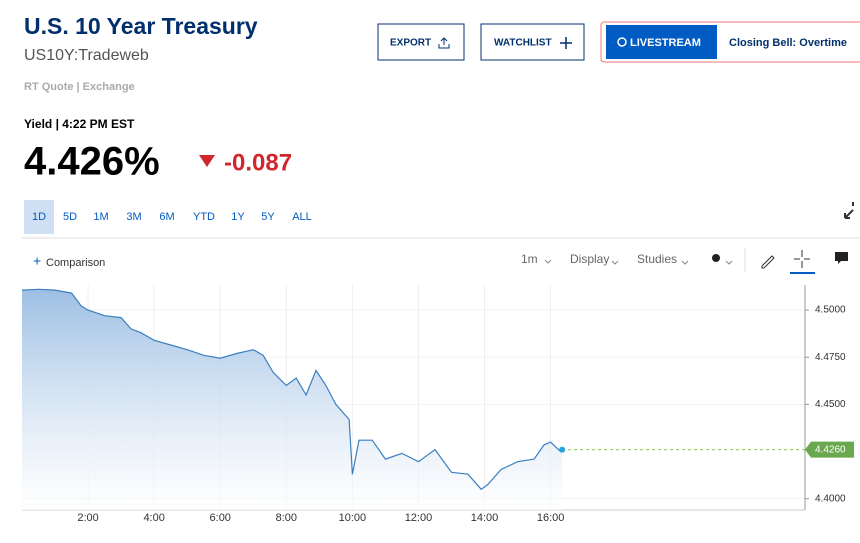 This screenshot has width=860, height=543. What do you see at coordinates (830, 498) in the screenshot?
I see `y-tick-label: 4.4000` at bounding box center [830, 498].